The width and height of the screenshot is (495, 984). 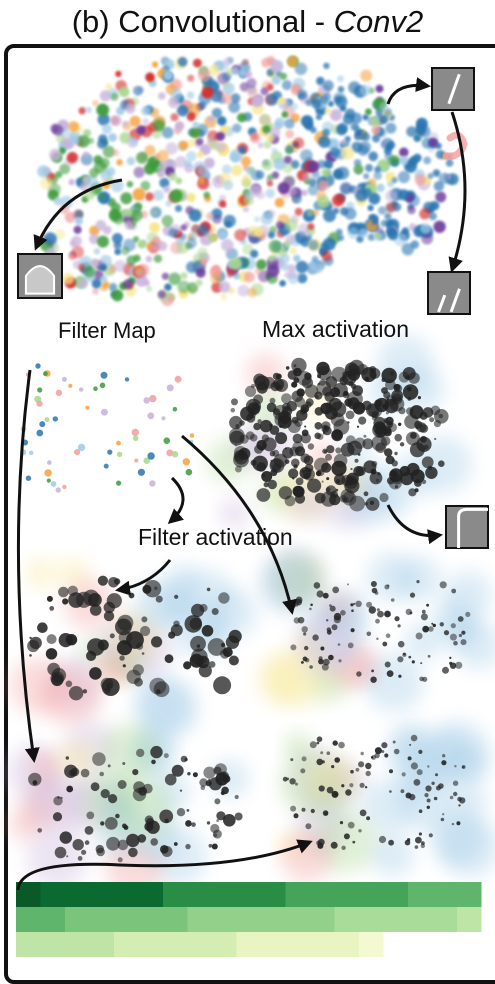 I want to click on arrow, so click(x=164, y=865).